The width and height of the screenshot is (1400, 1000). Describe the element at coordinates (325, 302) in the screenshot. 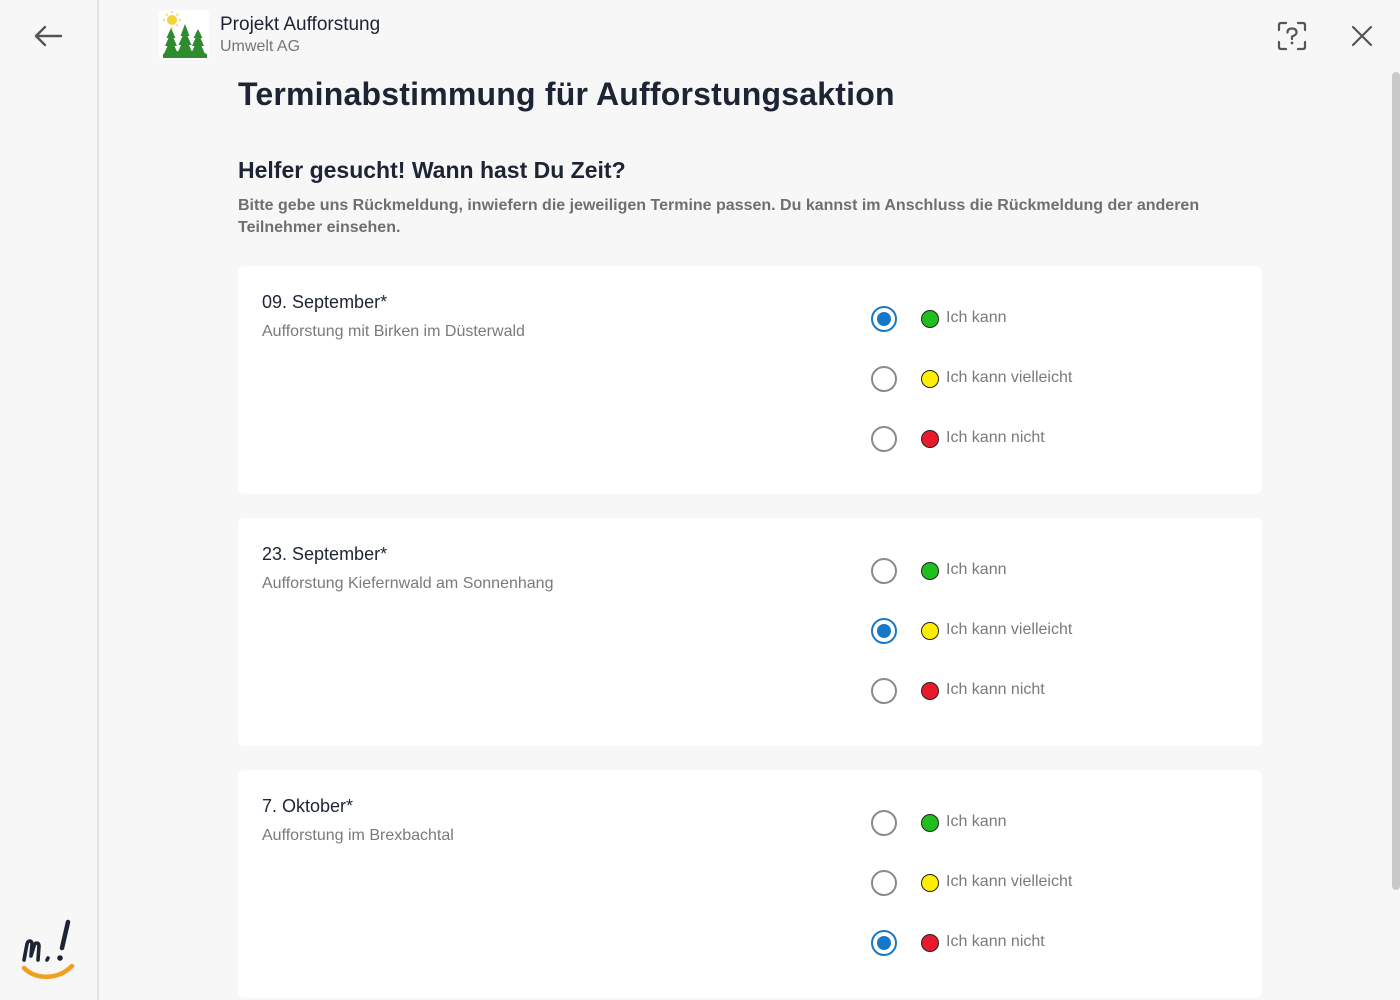

I see `date-label: 09. September*` at that location.